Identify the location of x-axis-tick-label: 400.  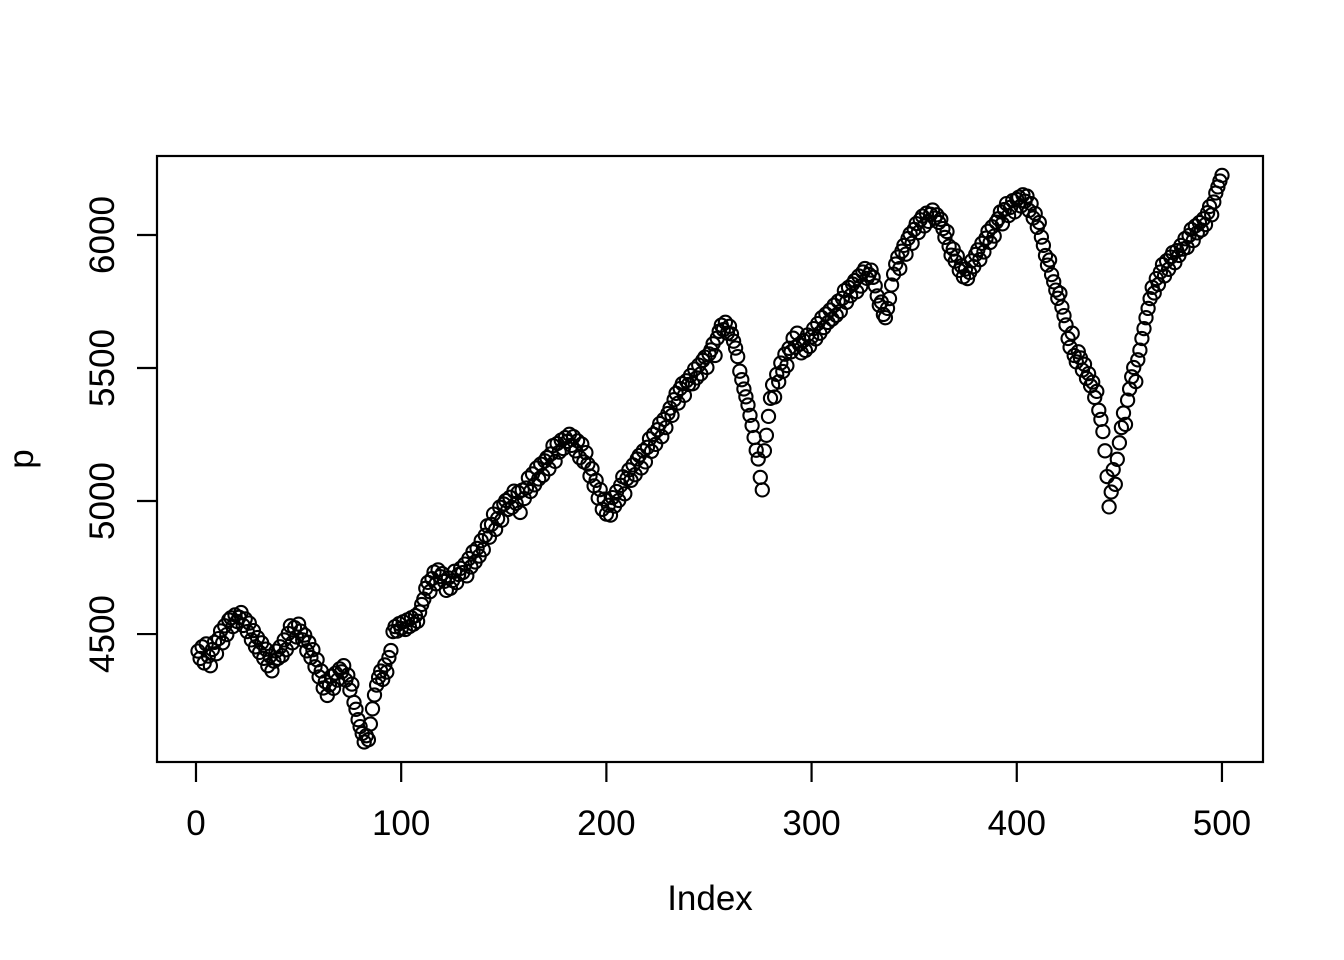
(1017, 823).